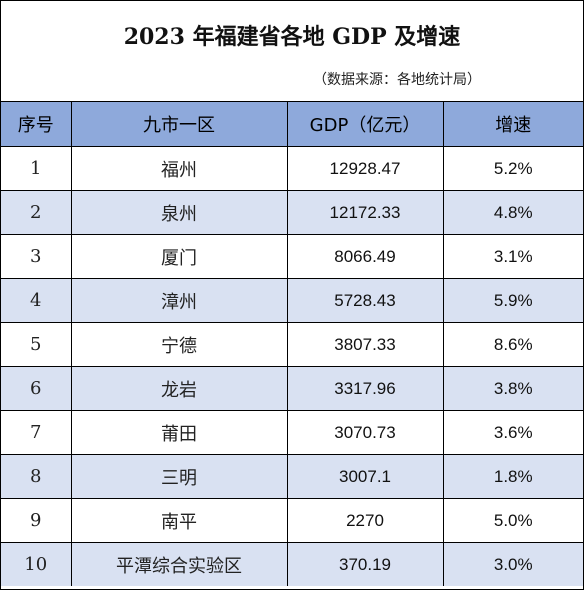 The width and height of the screenshot is (584, 590). Describe the element at coordinates (179, 432) in the screenshot. I see `region-cell: 莆田` at that location.